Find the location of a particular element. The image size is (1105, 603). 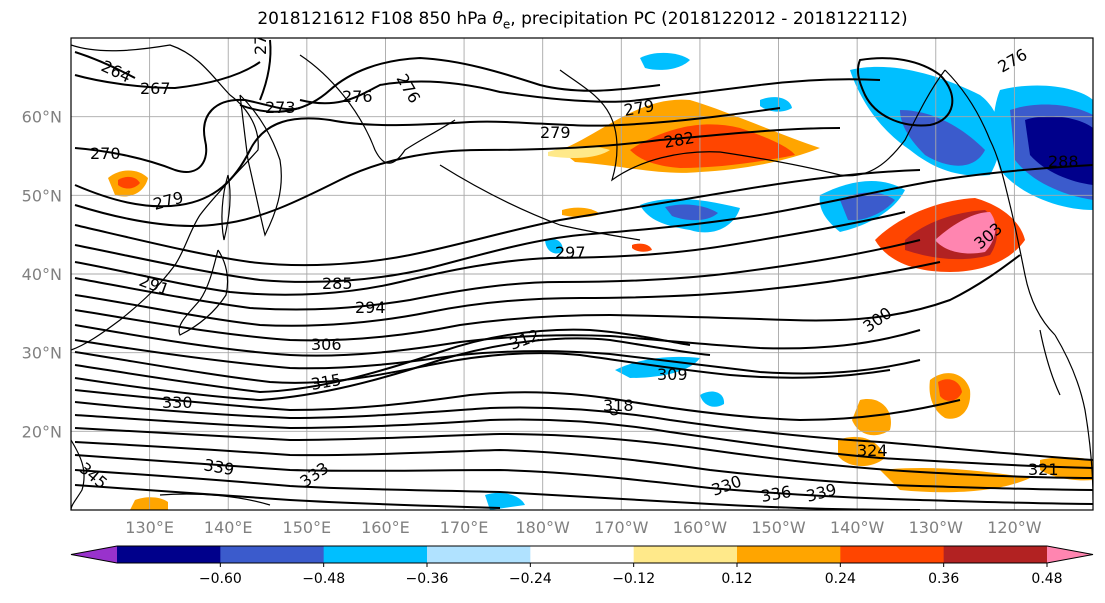

colorbar-extend-low is located at coordinates (94, 554).